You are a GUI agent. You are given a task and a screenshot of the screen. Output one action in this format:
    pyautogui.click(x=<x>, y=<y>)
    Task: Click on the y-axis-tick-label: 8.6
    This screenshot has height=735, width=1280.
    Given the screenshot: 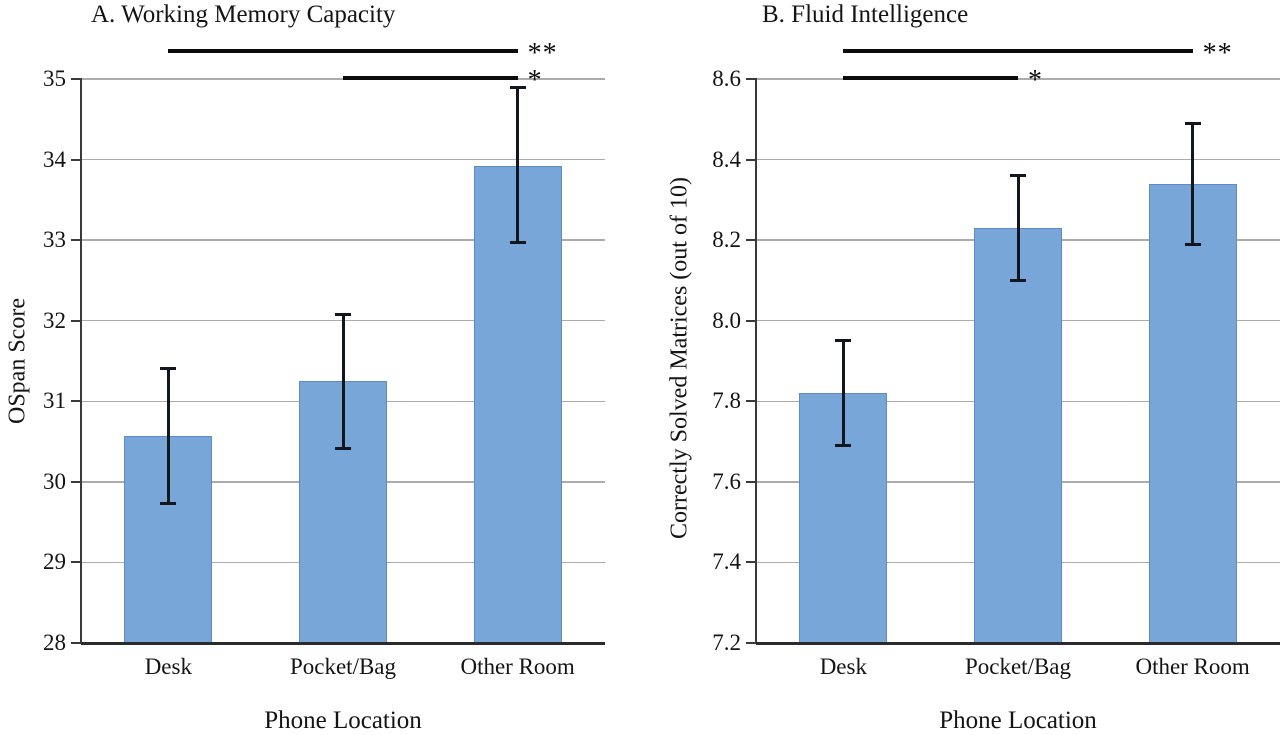 What is the action you would take?
    pyautogui.click(x=726, y=78)
    